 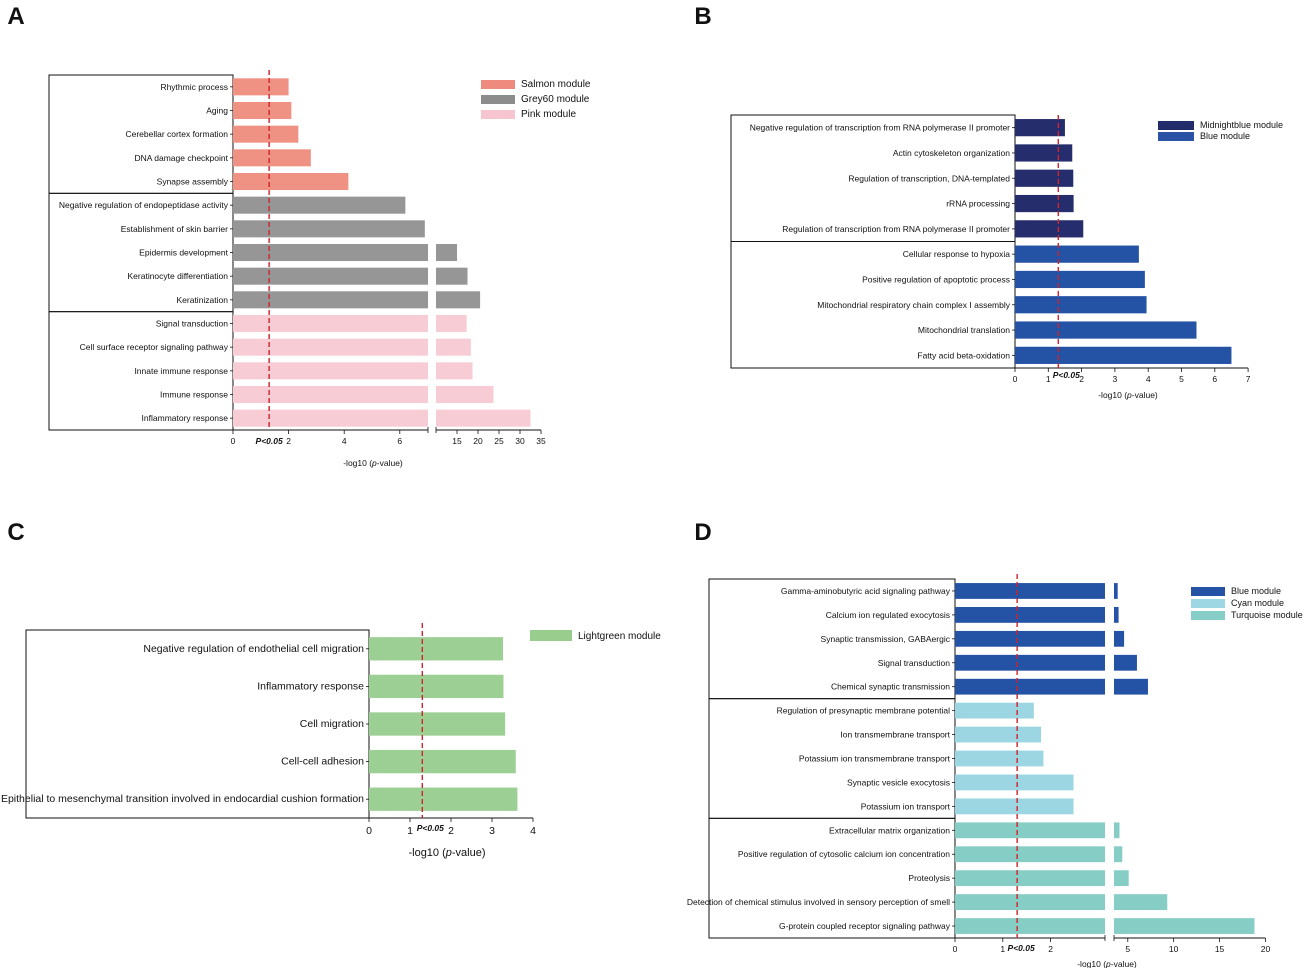 What do you see at coordinates (194, 87) in the screenshot?
I see `category-label: Rhythmic process` at bounding box center [194, 87].